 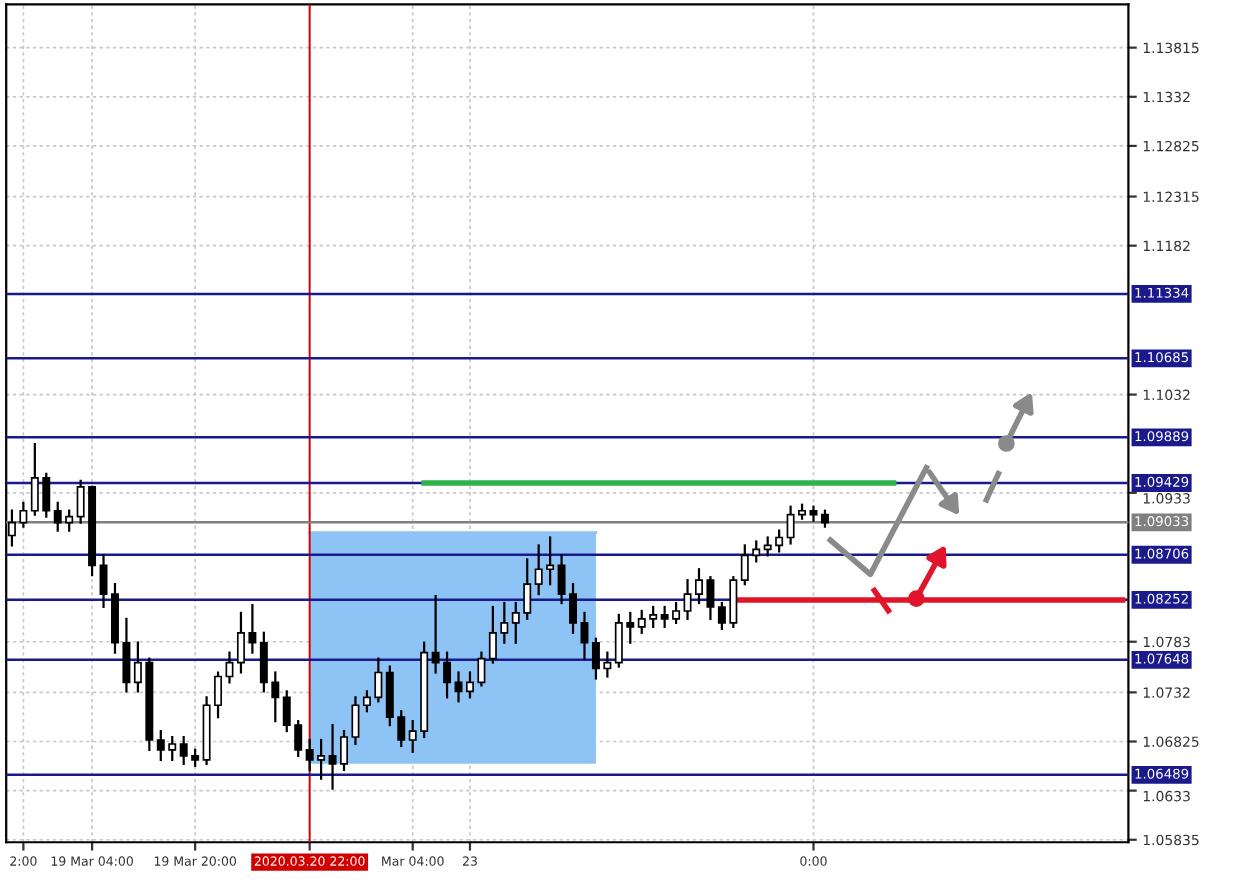 What do you see at coordinates (813, 513) in the screenshot?
I see `candlestick` at bounding box center [813, 513].